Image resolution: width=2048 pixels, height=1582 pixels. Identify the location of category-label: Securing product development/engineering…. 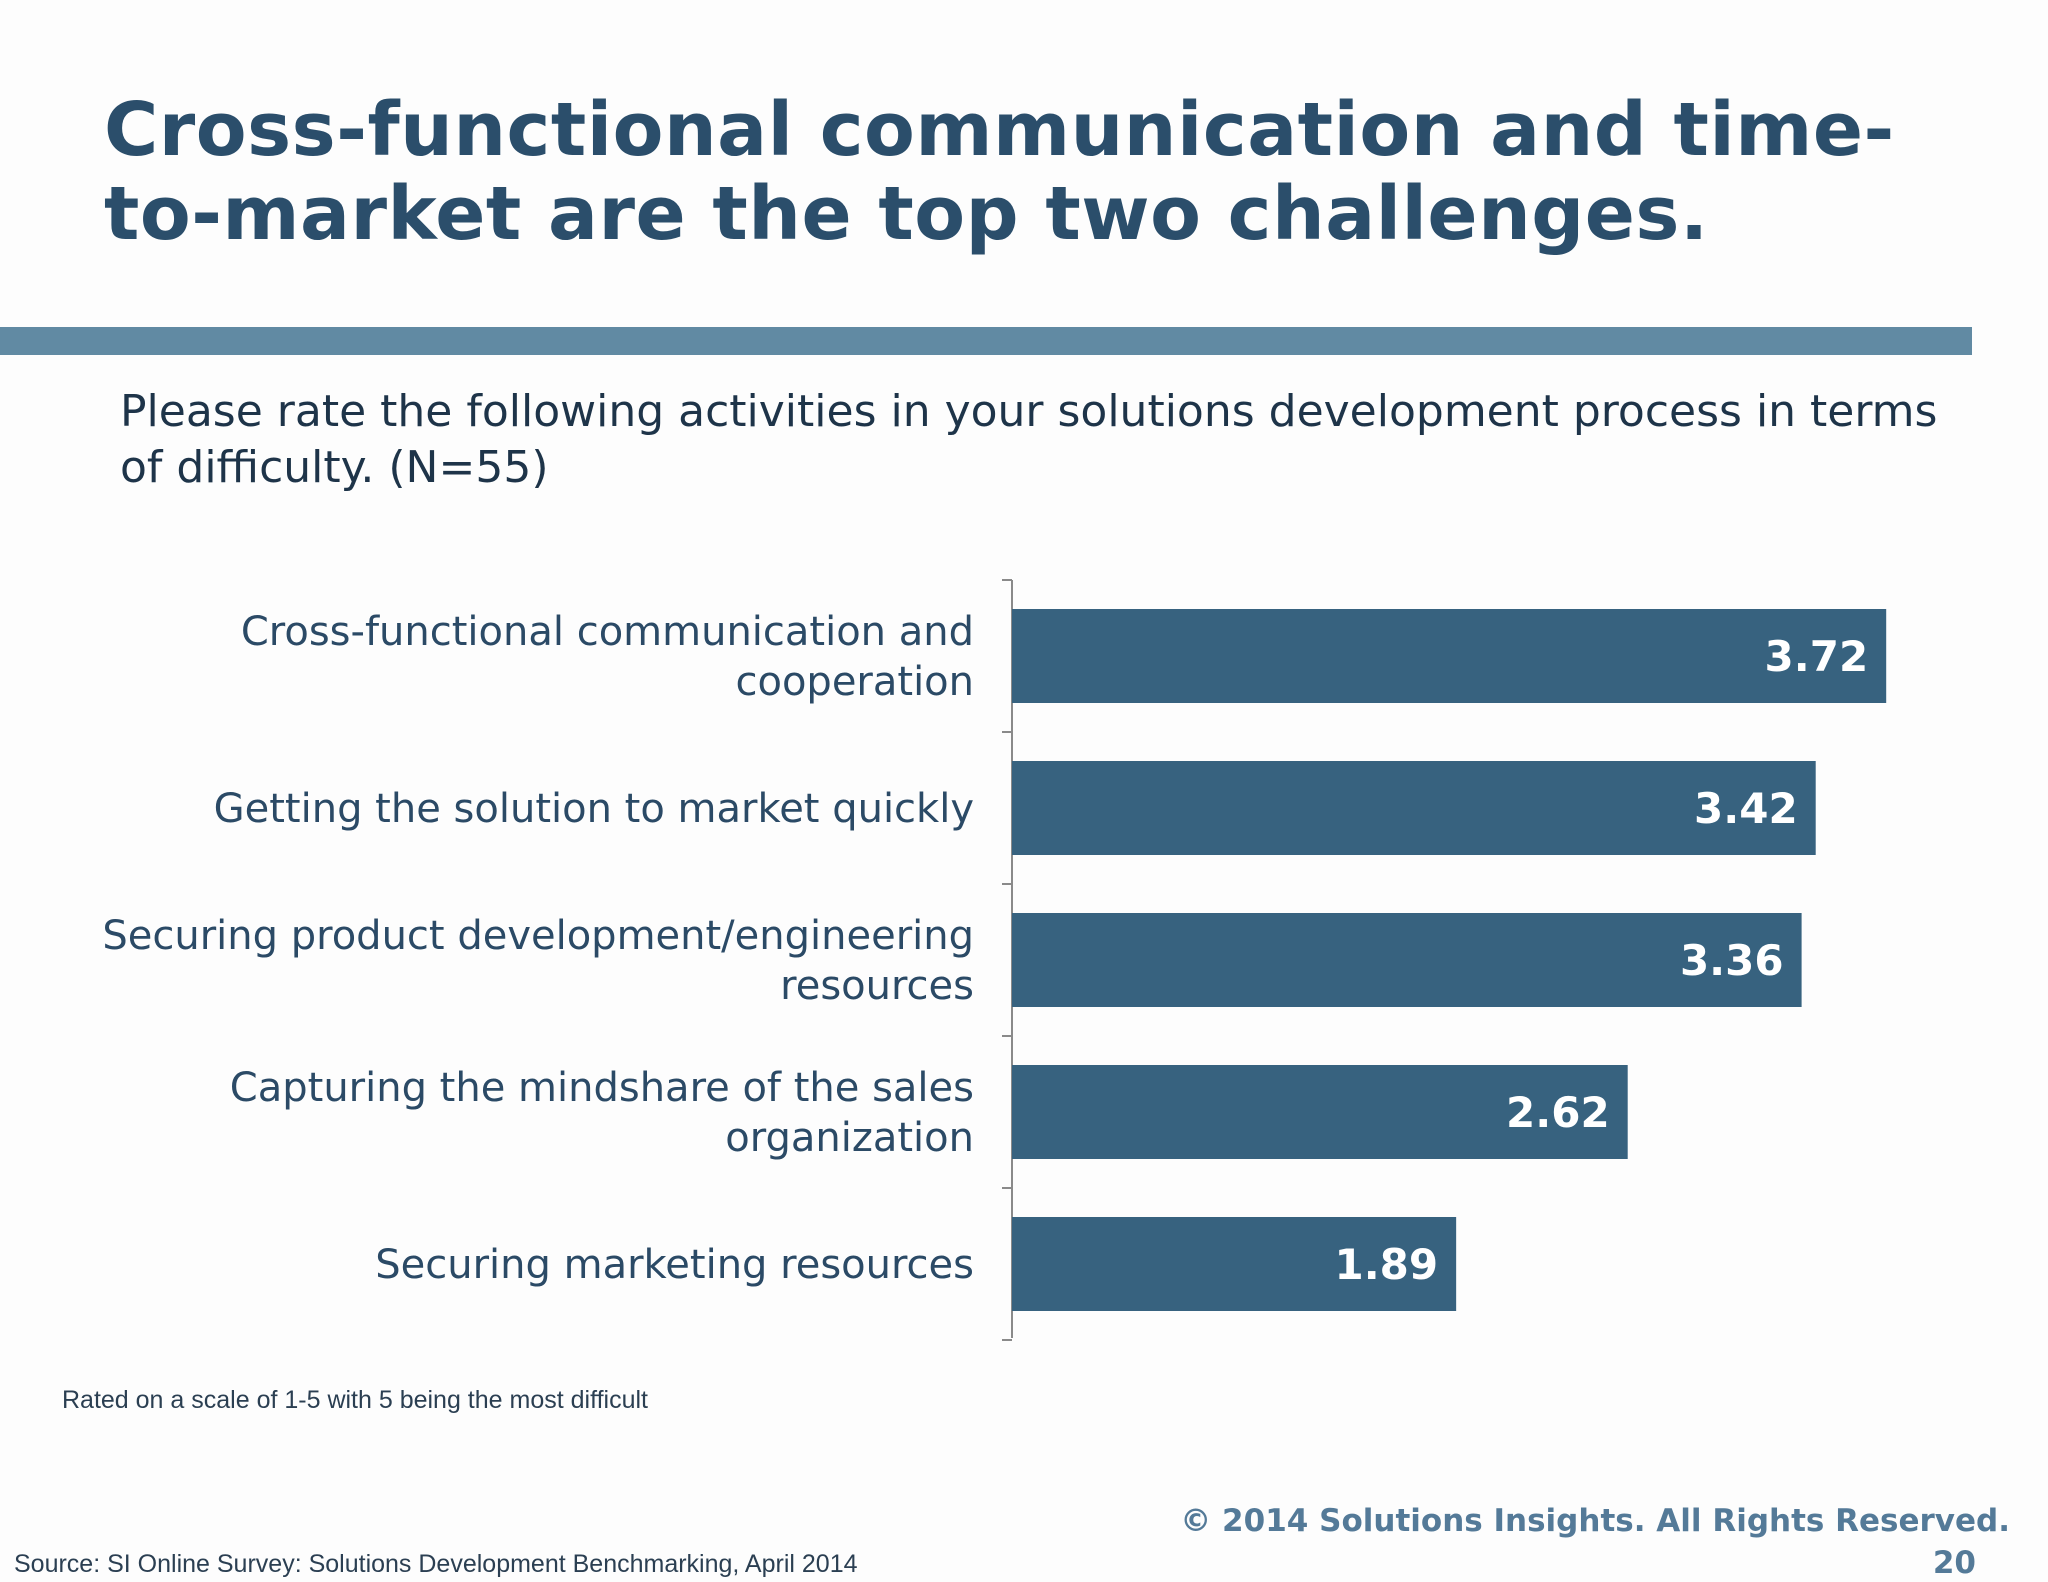
(538, 961).